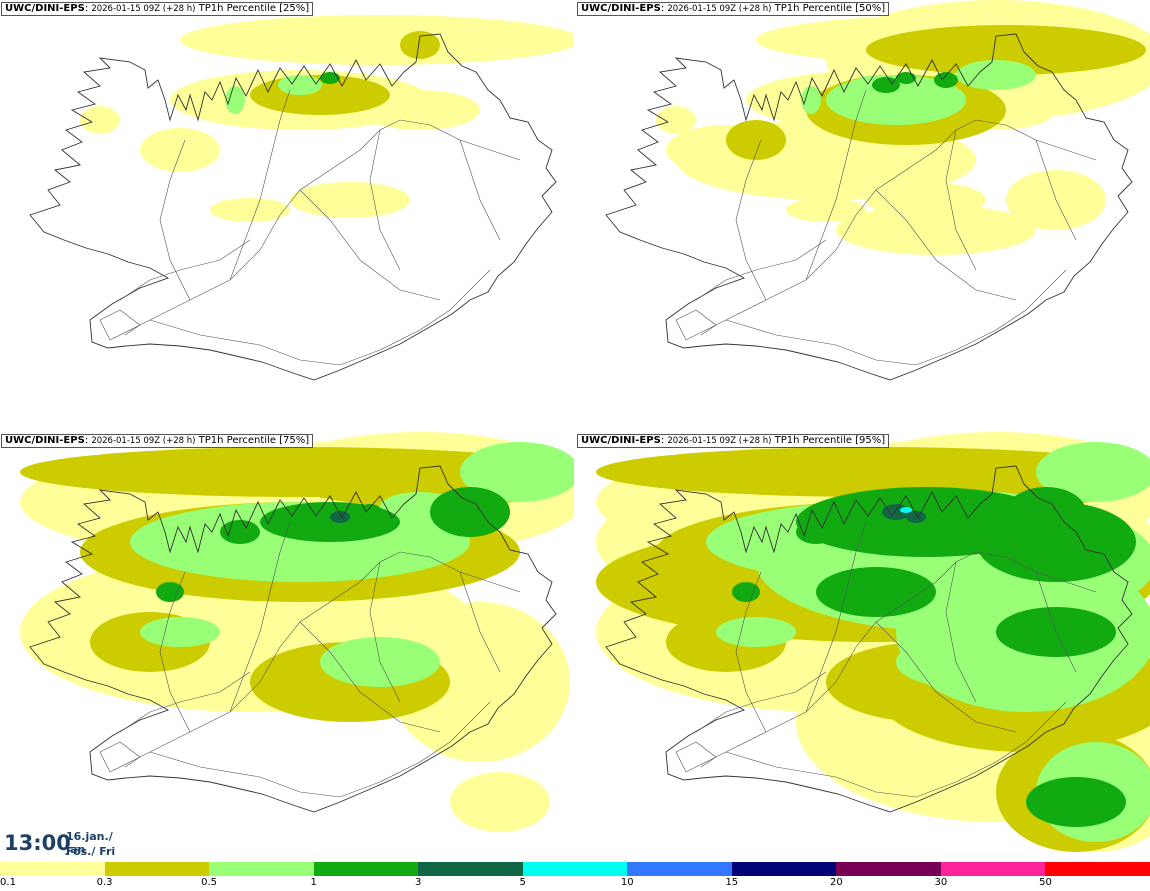  What do you see at coordinates (732, 882) in the screenshot?
I see `legend-label: 15` at bounding box center [732, 882].